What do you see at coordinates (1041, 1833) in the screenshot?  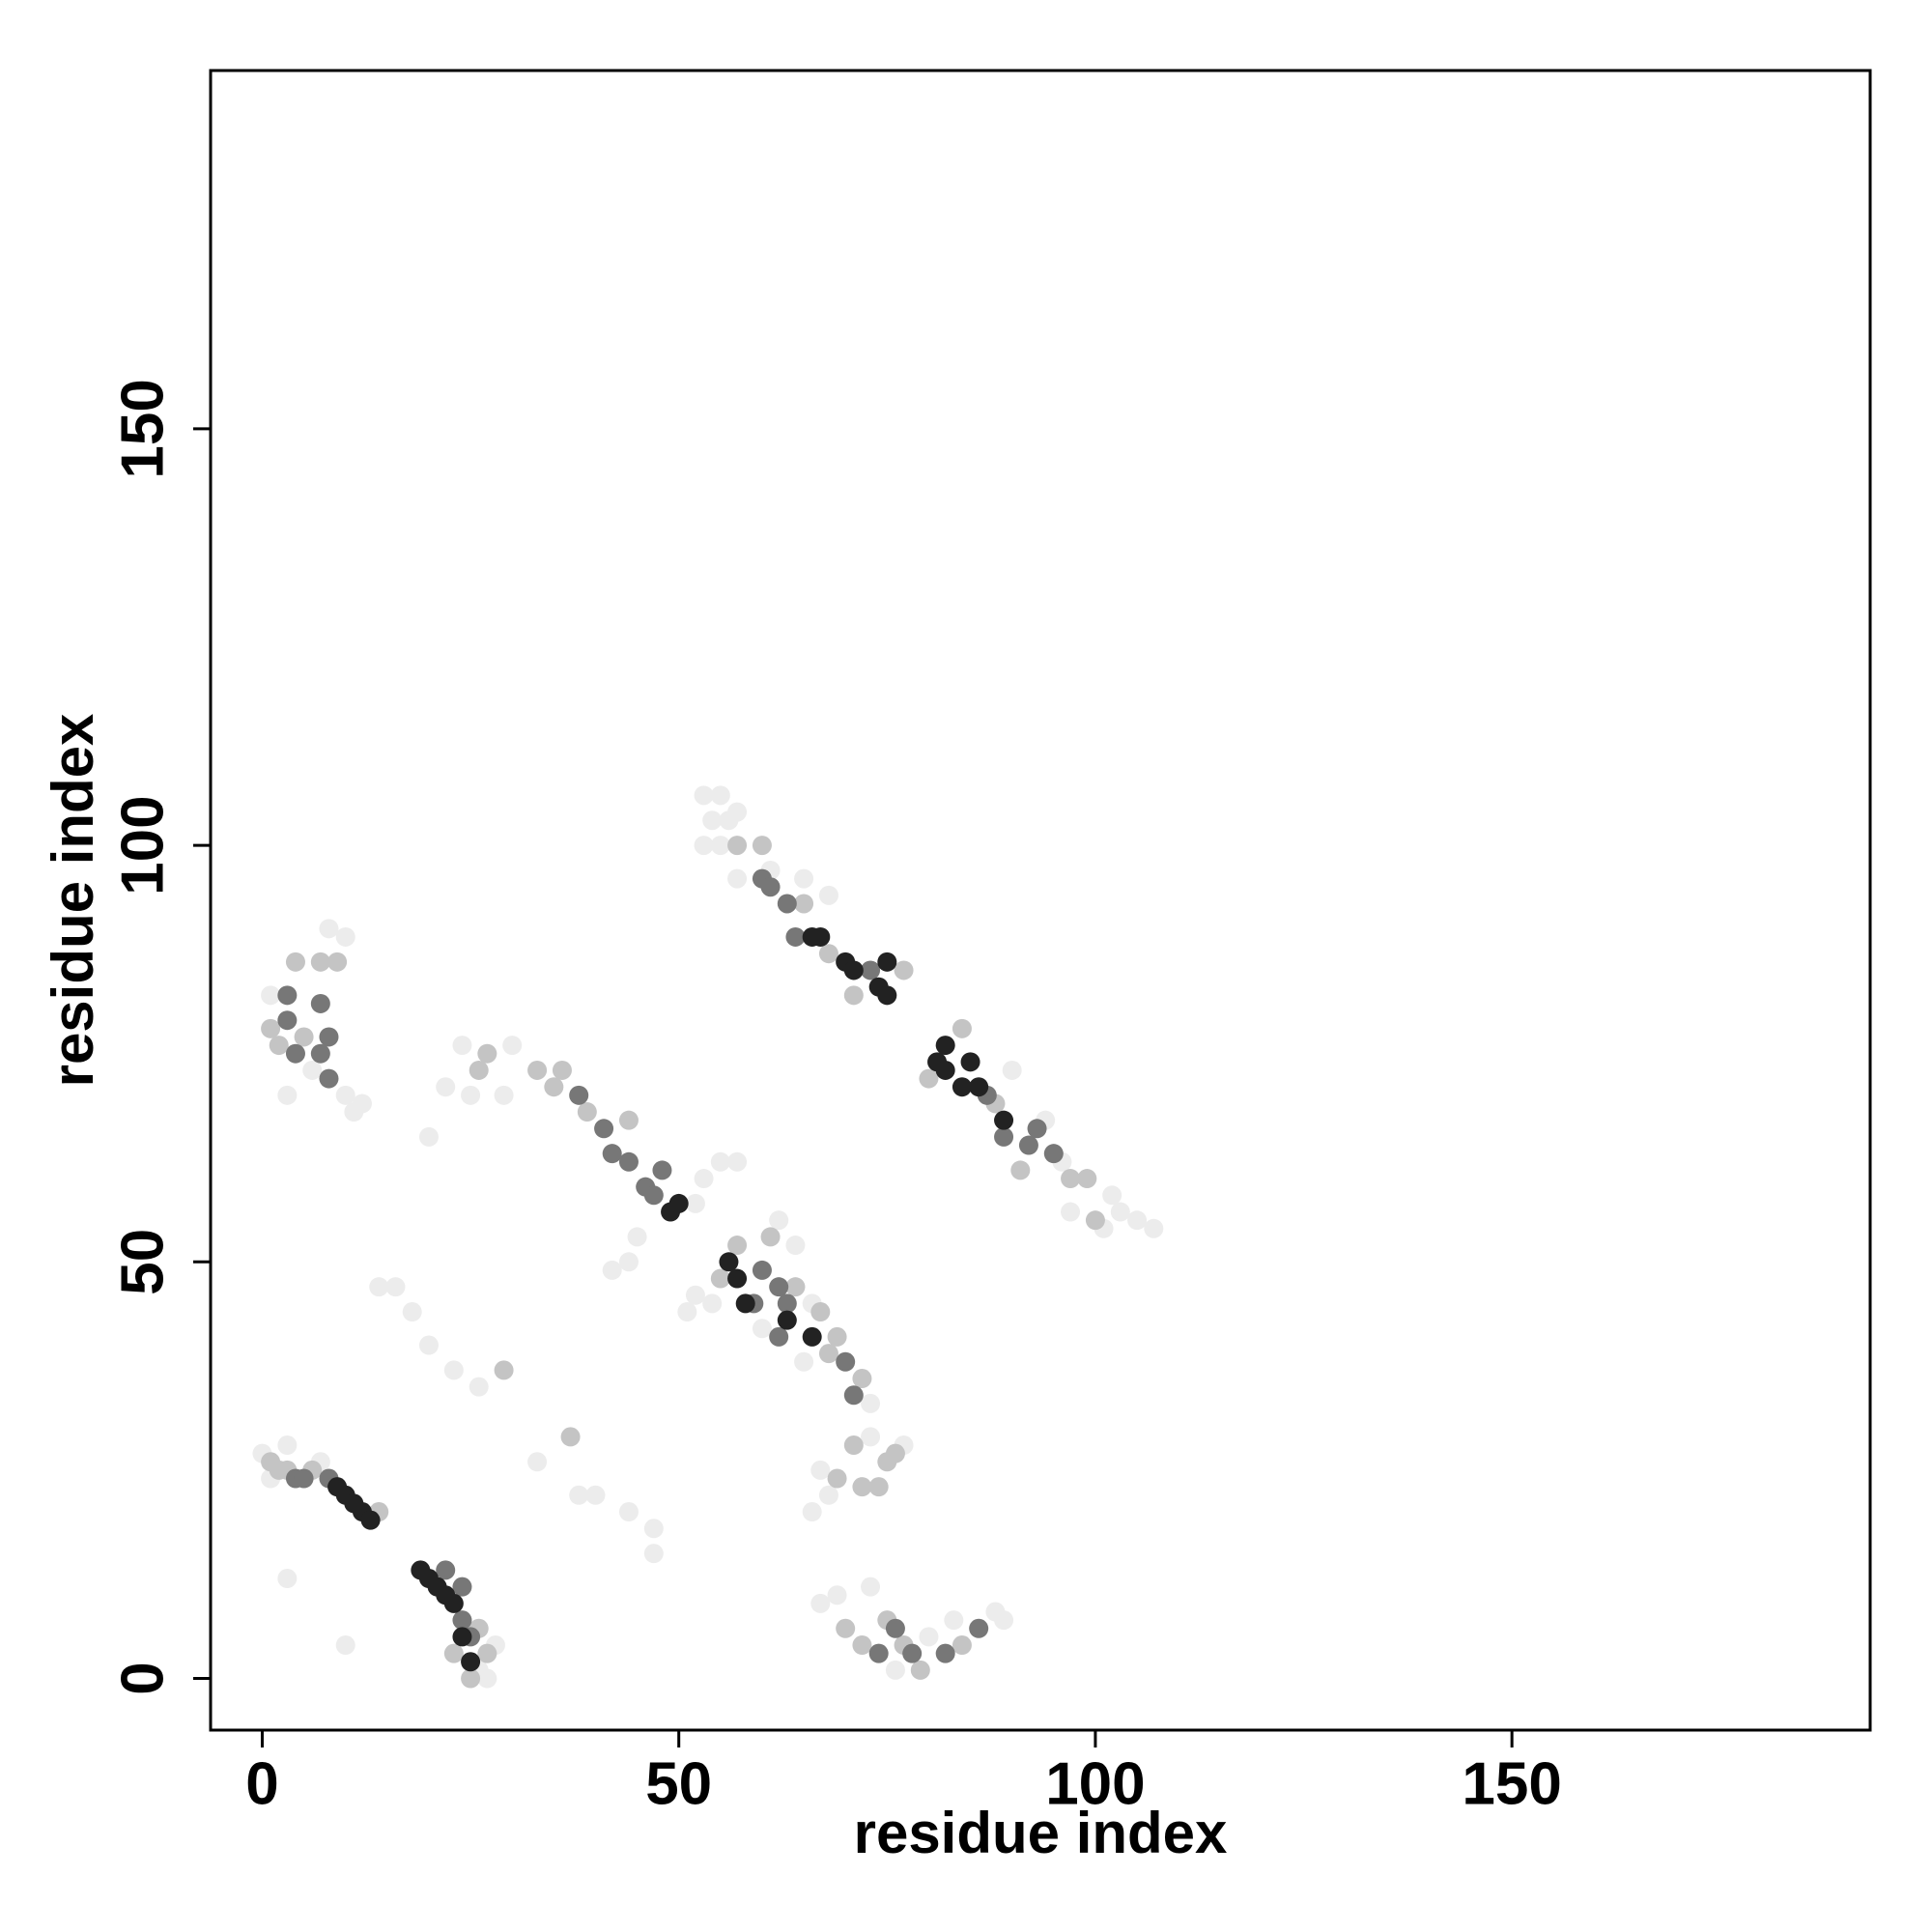 I see `x-axis-title: residue index` at bounding box center [1041, 1833].